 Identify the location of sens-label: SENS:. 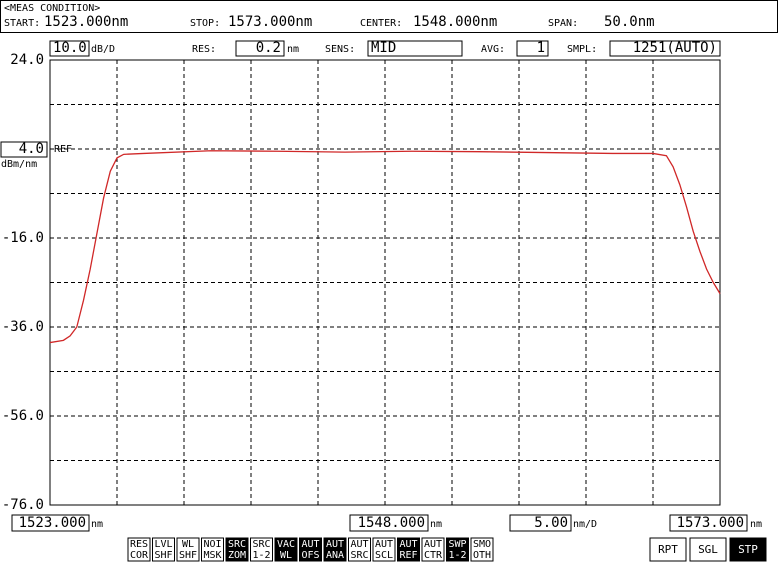
(340, 49).